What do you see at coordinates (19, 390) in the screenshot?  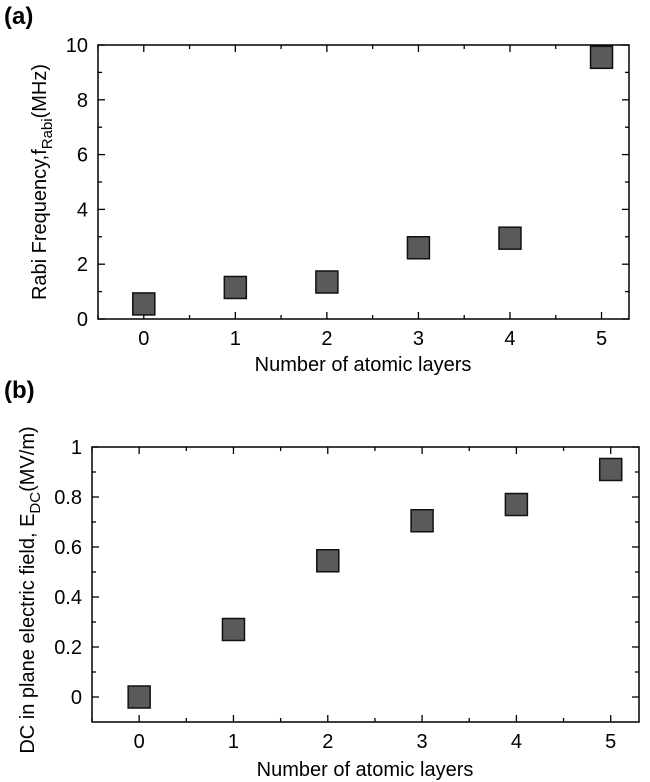 I see `panel-label-b: (b)` at bounding box center [19, 390].